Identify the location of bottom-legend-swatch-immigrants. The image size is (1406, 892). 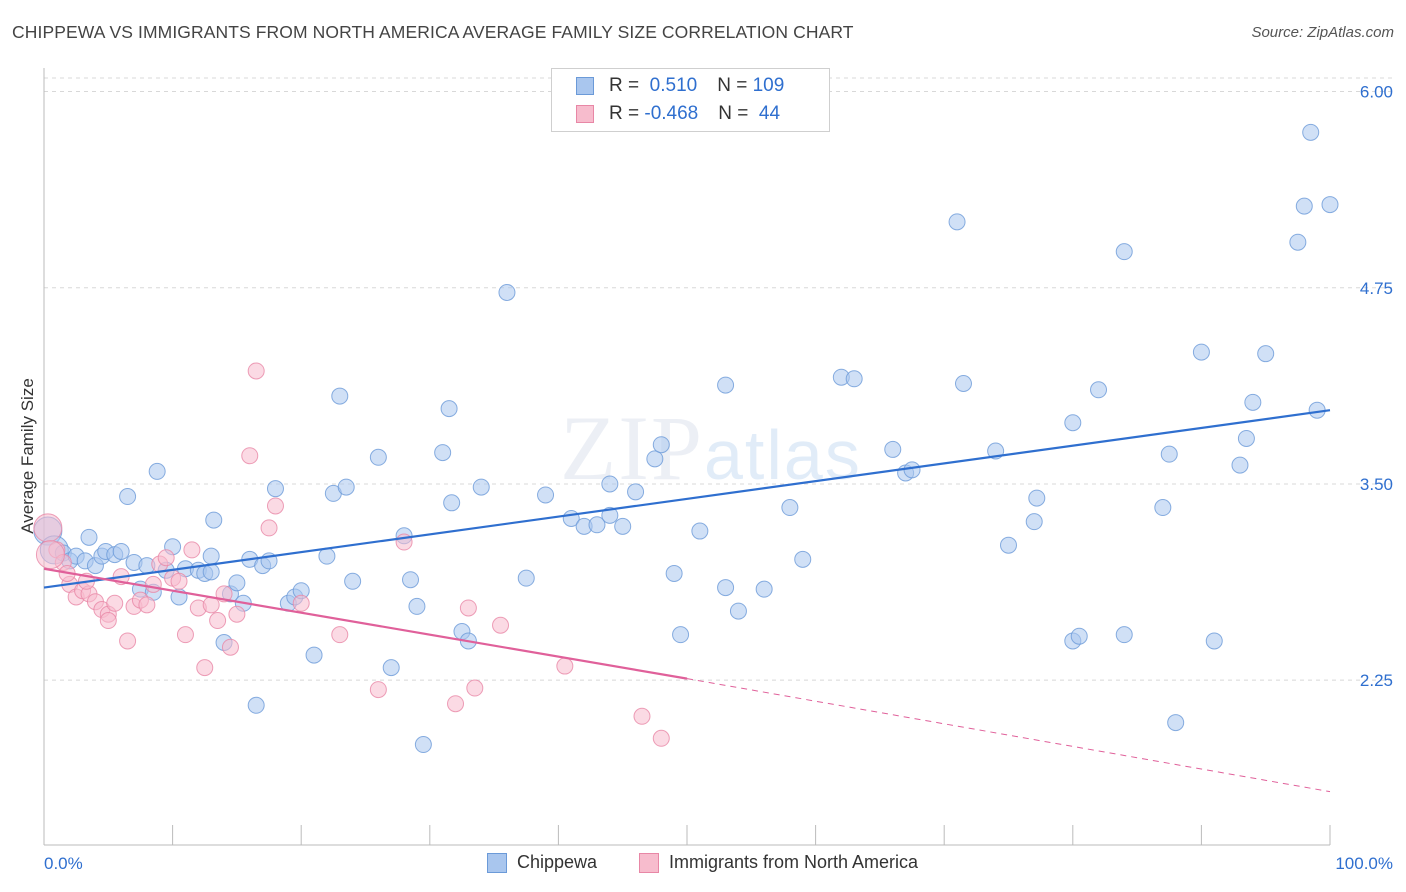
(649, 862).